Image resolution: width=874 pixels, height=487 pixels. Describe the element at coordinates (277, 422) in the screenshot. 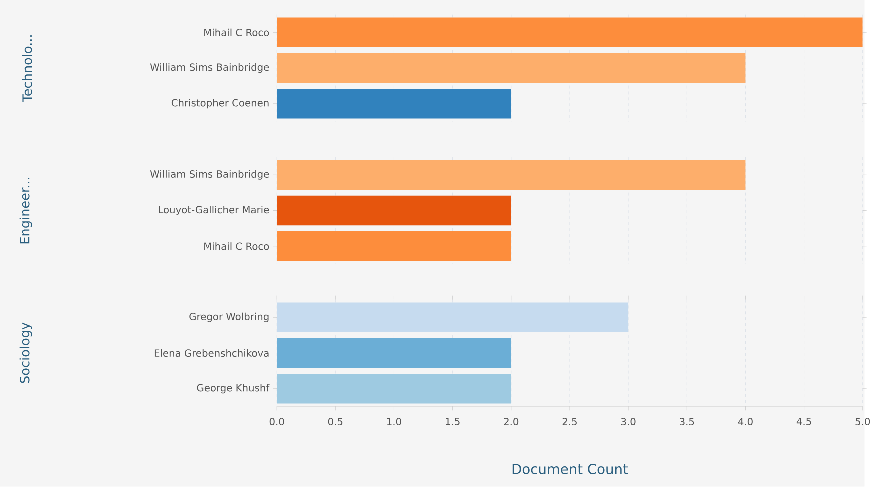

I see `x-tick-label: 0.0` at that location.